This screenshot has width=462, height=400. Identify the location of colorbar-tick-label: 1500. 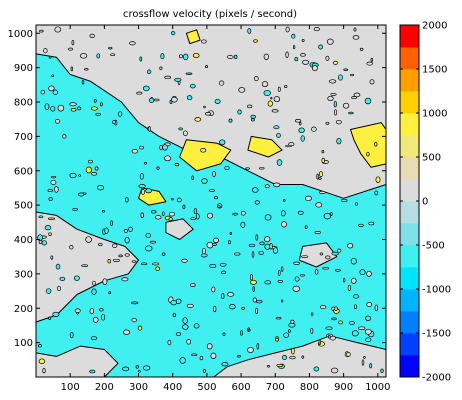
(434, 70).